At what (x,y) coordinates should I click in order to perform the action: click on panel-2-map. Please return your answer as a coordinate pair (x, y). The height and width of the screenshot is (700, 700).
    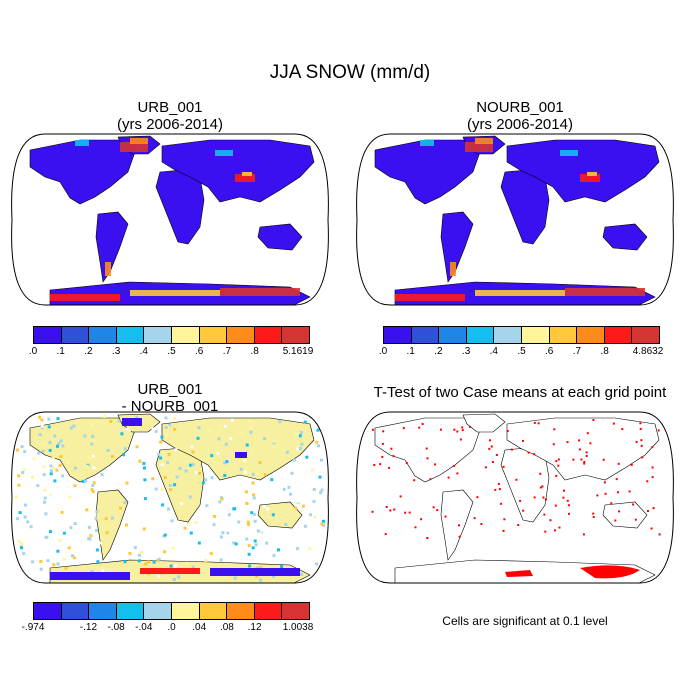
    Looking at the image, I should click on (515, 219).